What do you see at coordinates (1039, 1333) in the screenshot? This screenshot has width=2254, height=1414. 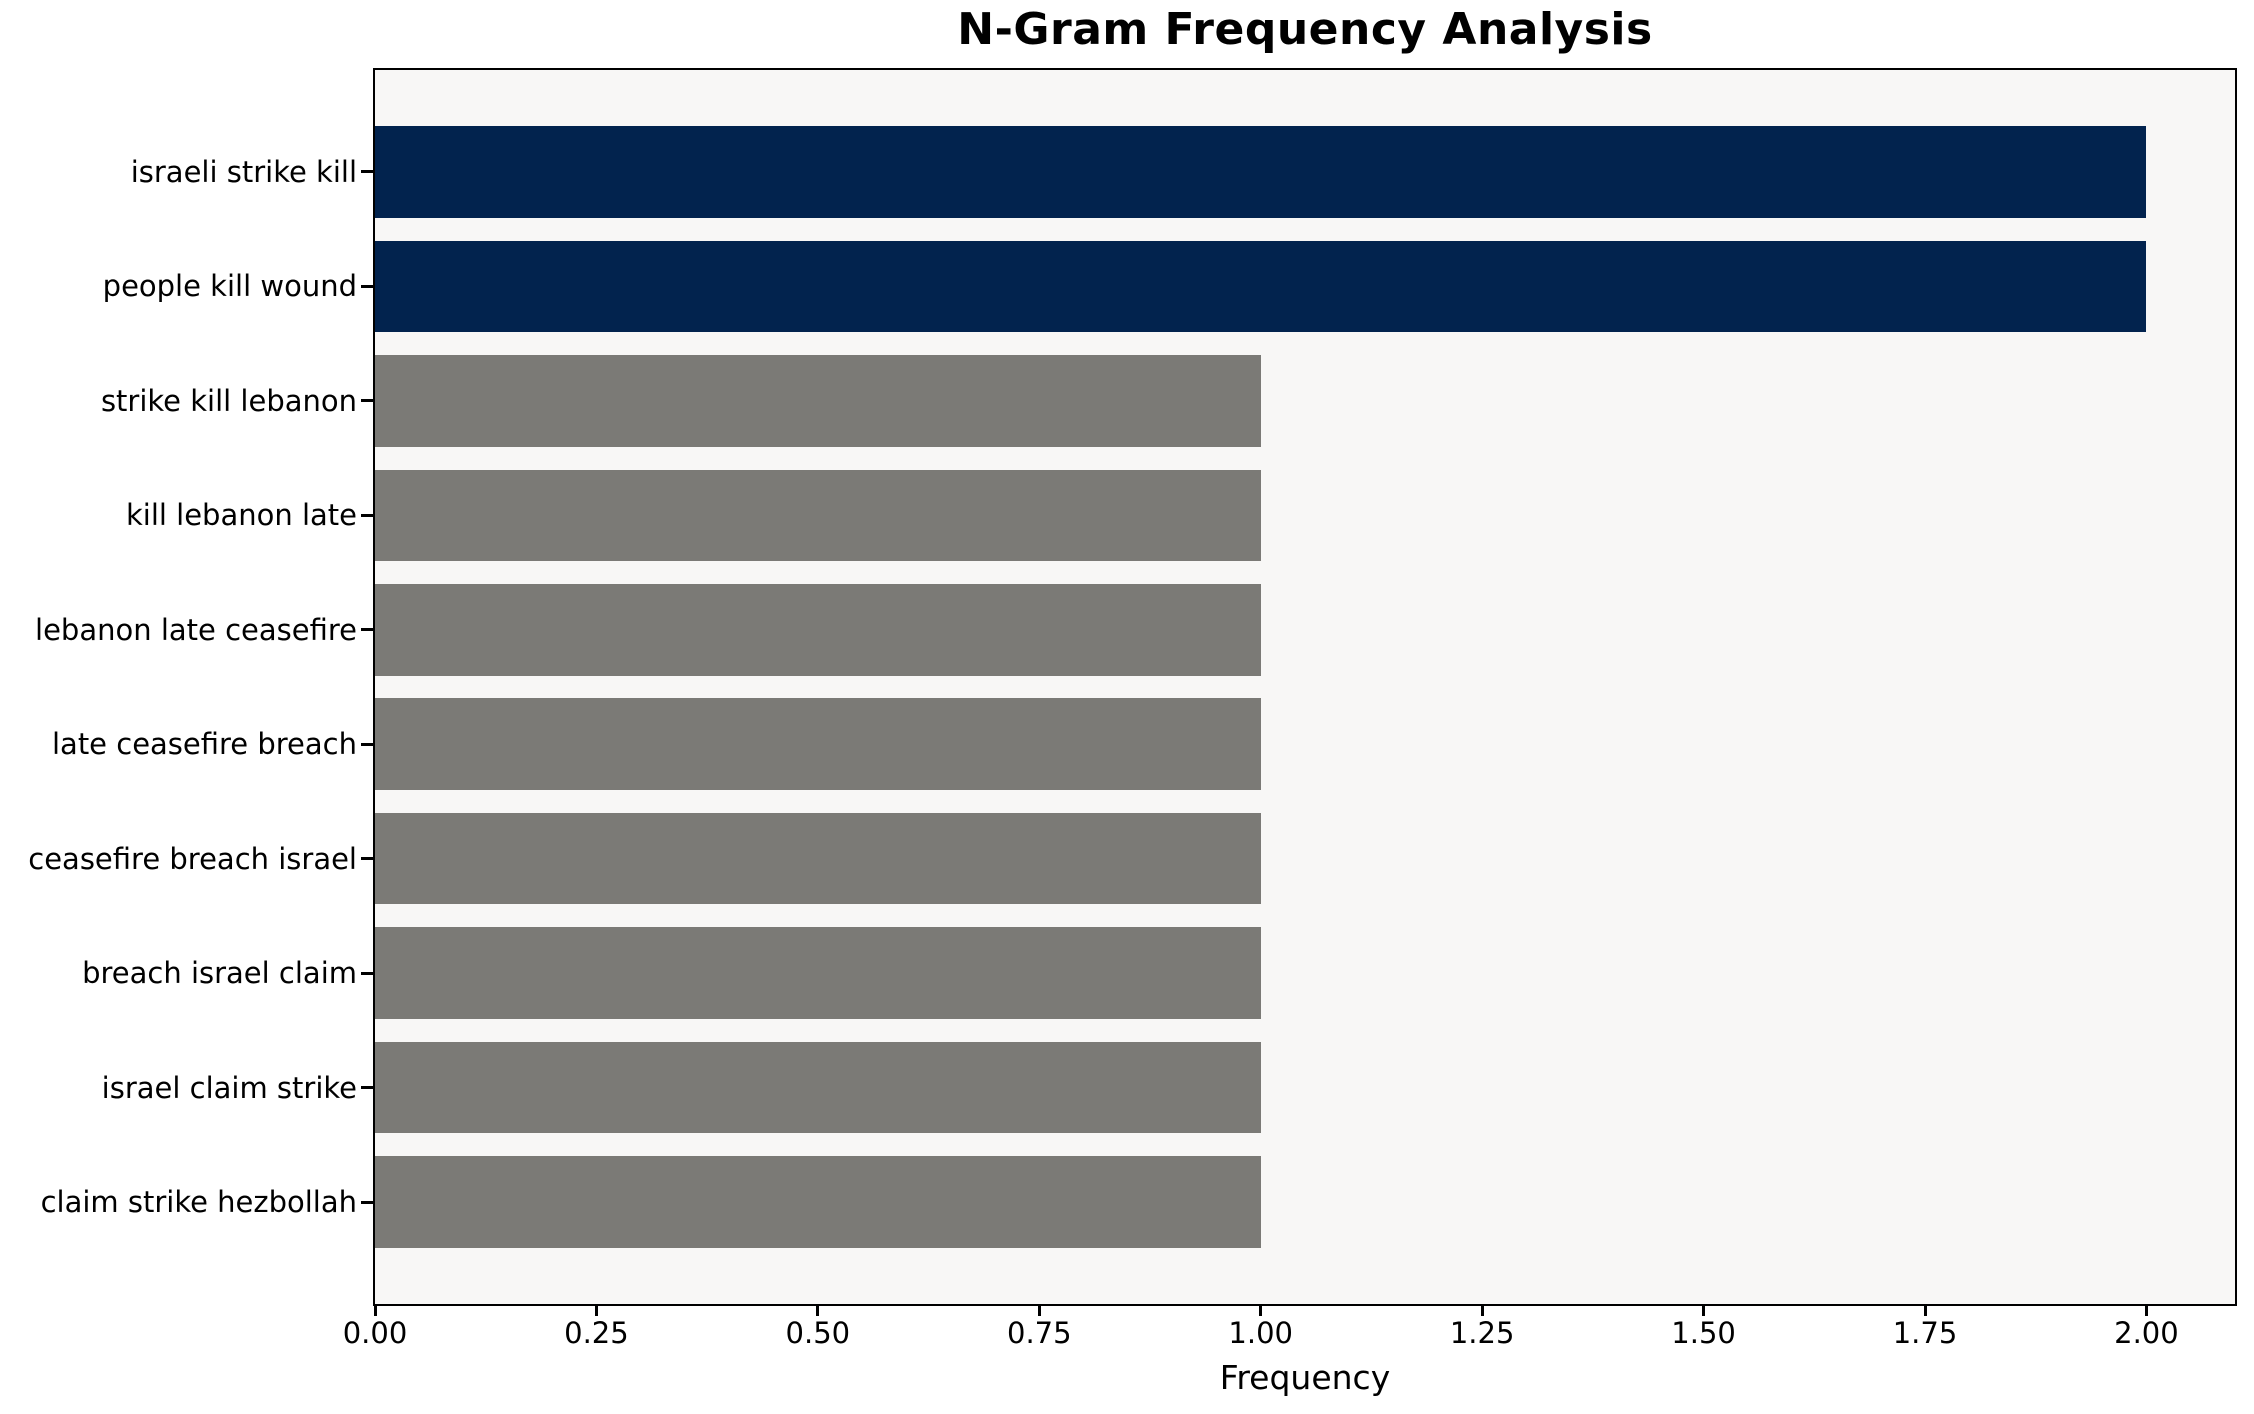 I see `x-tick-label: 0.75` at bounding box center [1039, 1333].